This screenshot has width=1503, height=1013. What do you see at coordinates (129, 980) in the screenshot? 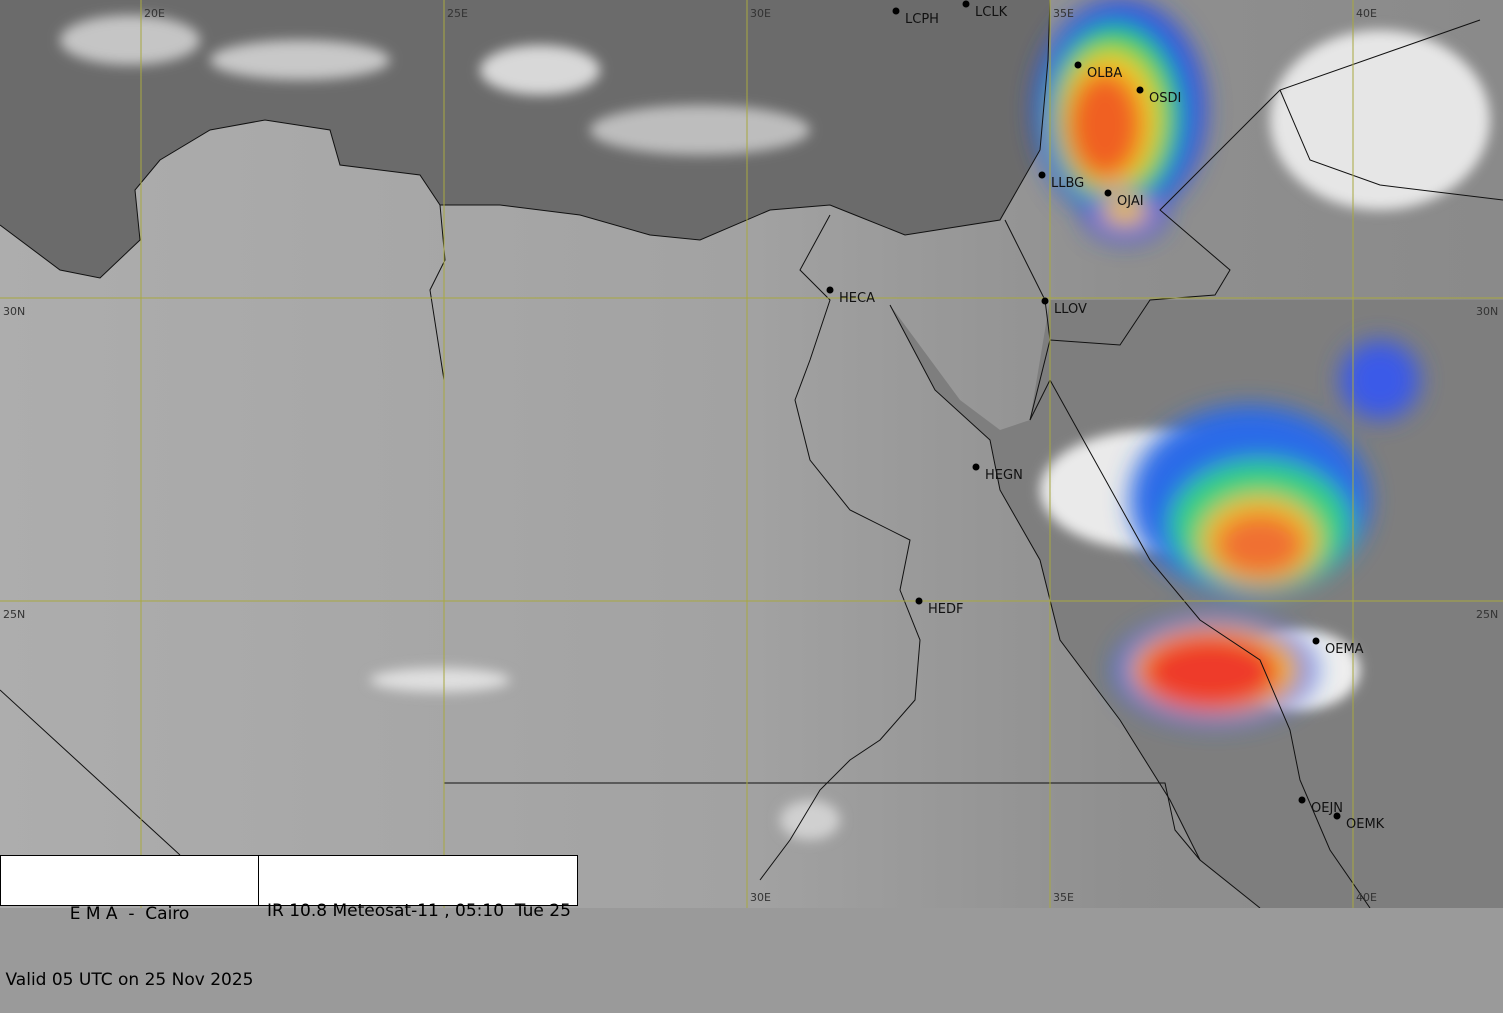
I see `valid-time: Valid 05 UTC on 25 Nov 2025` at bounding box center [129, 980].